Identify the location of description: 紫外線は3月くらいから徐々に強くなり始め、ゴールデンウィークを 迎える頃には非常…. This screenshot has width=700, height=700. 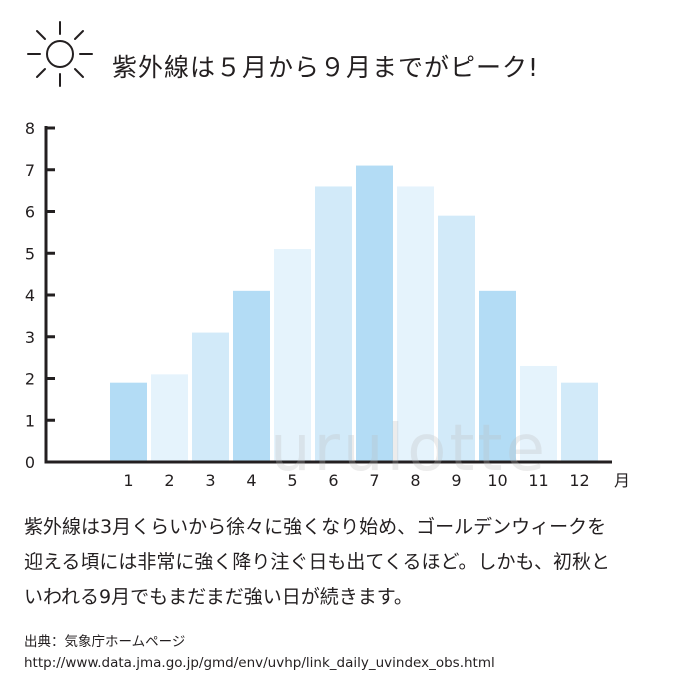
(354, 562).